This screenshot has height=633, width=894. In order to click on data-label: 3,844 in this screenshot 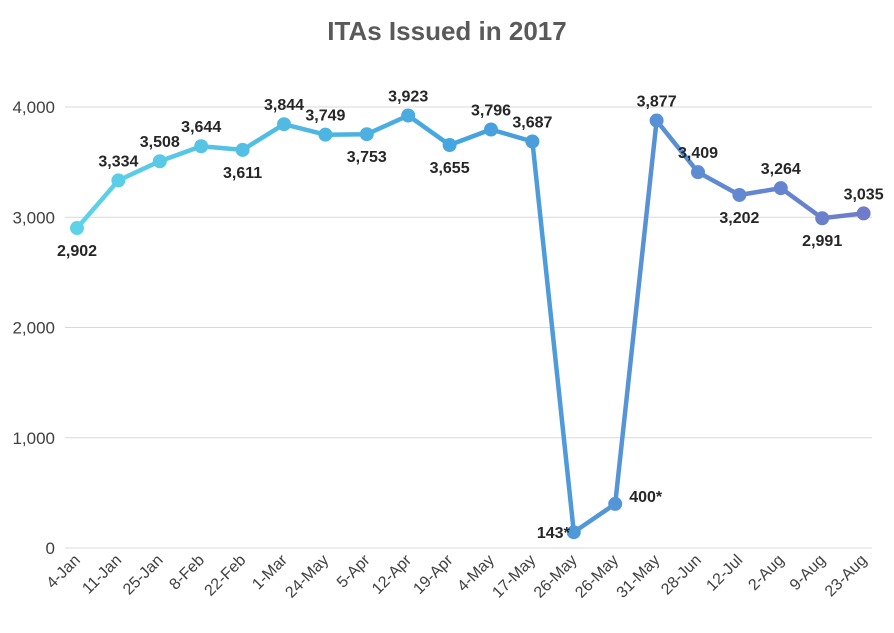, I will do `click(284, 105)`.